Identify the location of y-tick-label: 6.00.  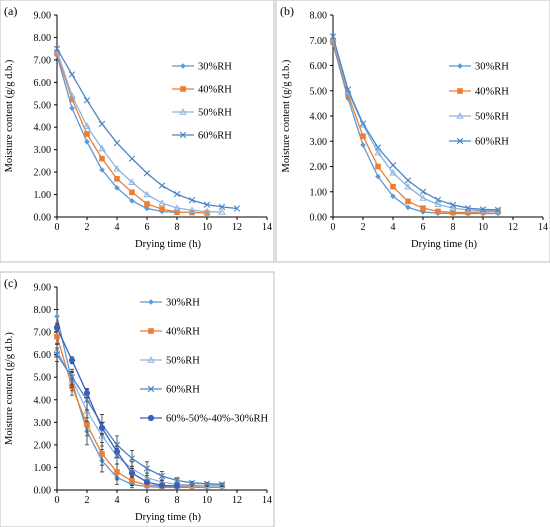
(43, 83).